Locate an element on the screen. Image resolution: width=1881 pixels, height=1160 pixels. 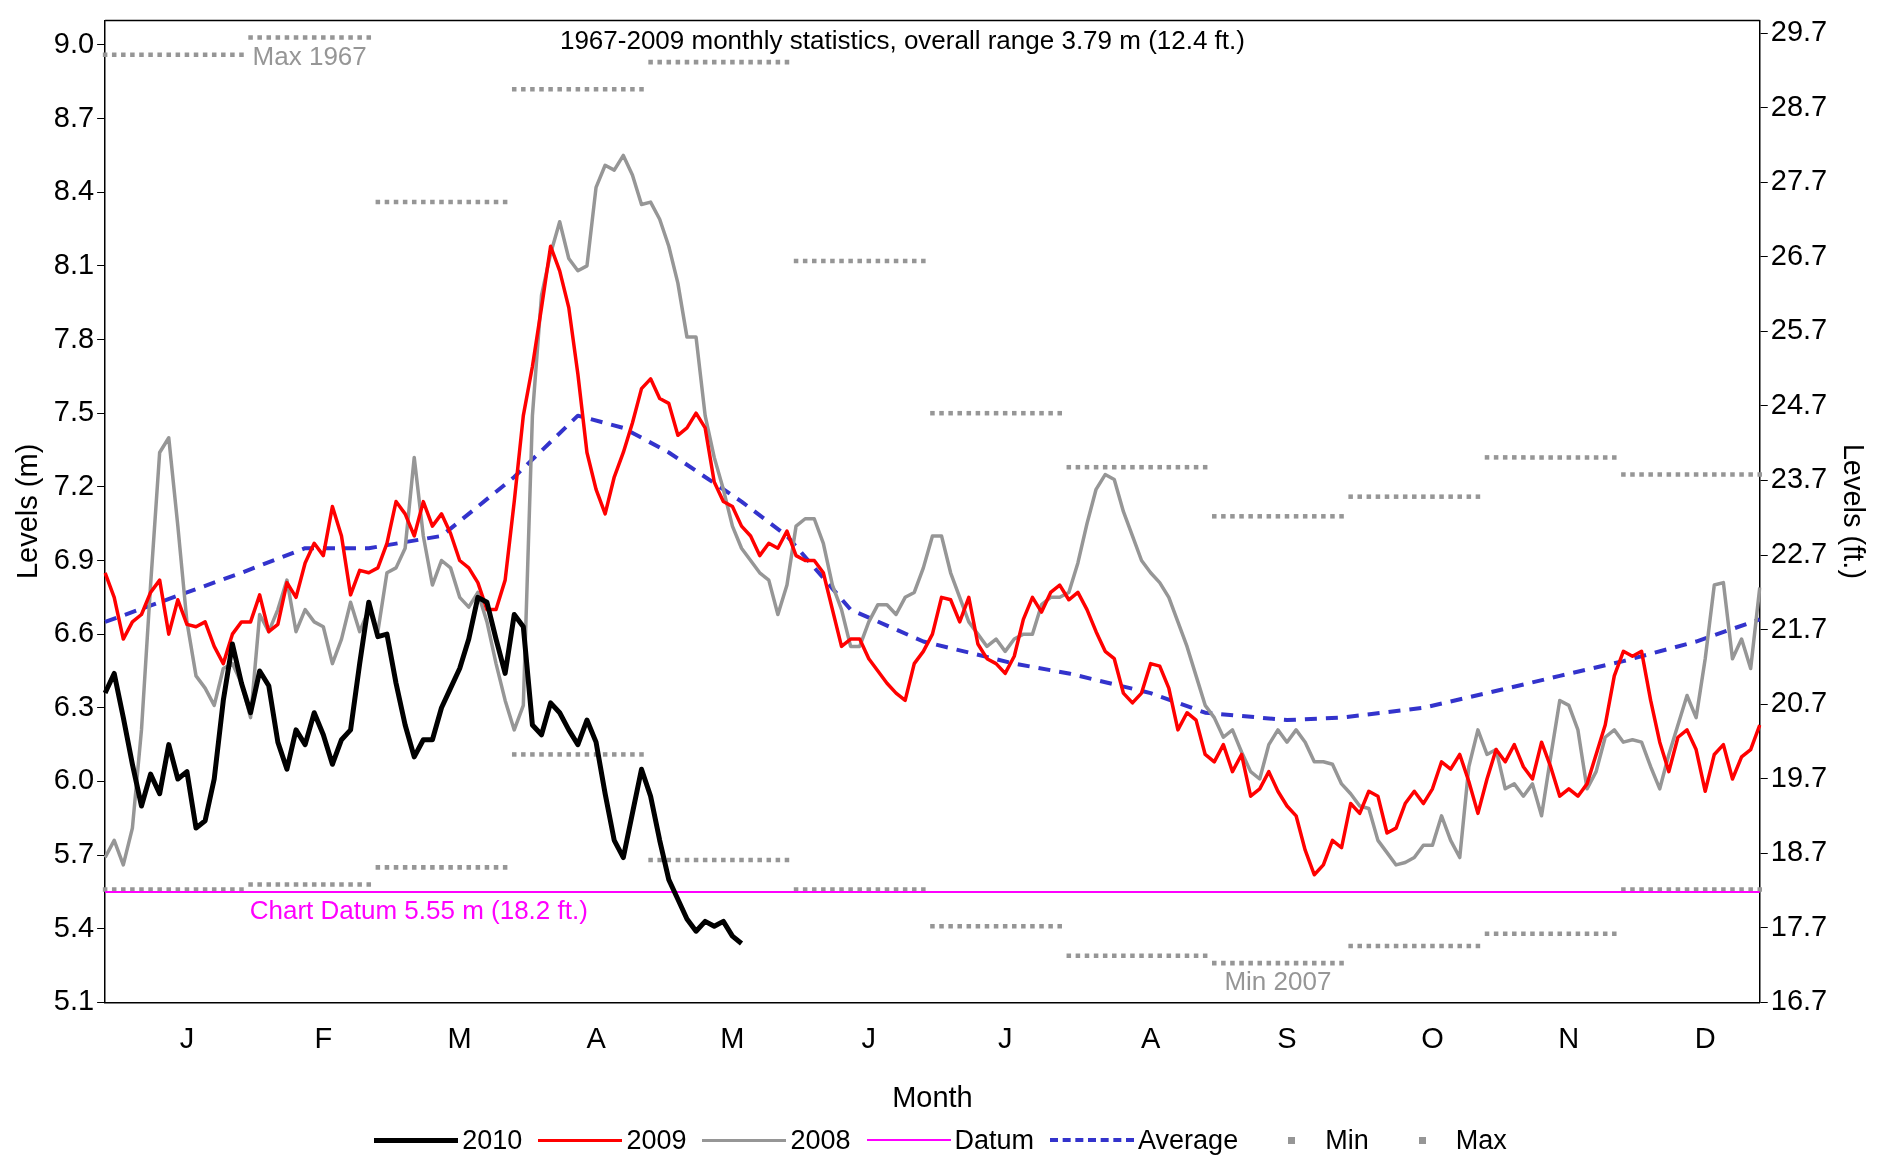
y-tick-label: 6.9 is located at coordinates (74, 558).